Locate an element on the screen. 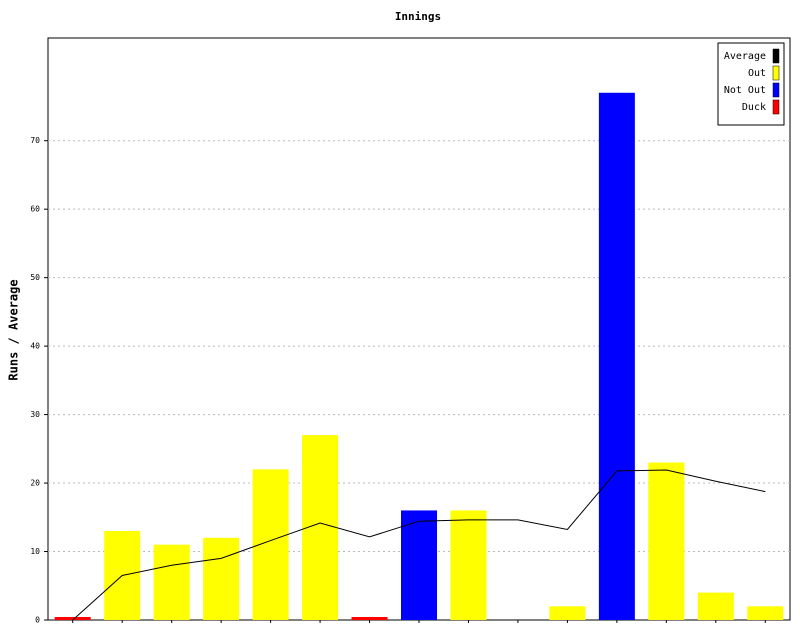 The height and width of the screenshot is (640, 800). y-tick-label: 40 is located at coordinates (35, 346).